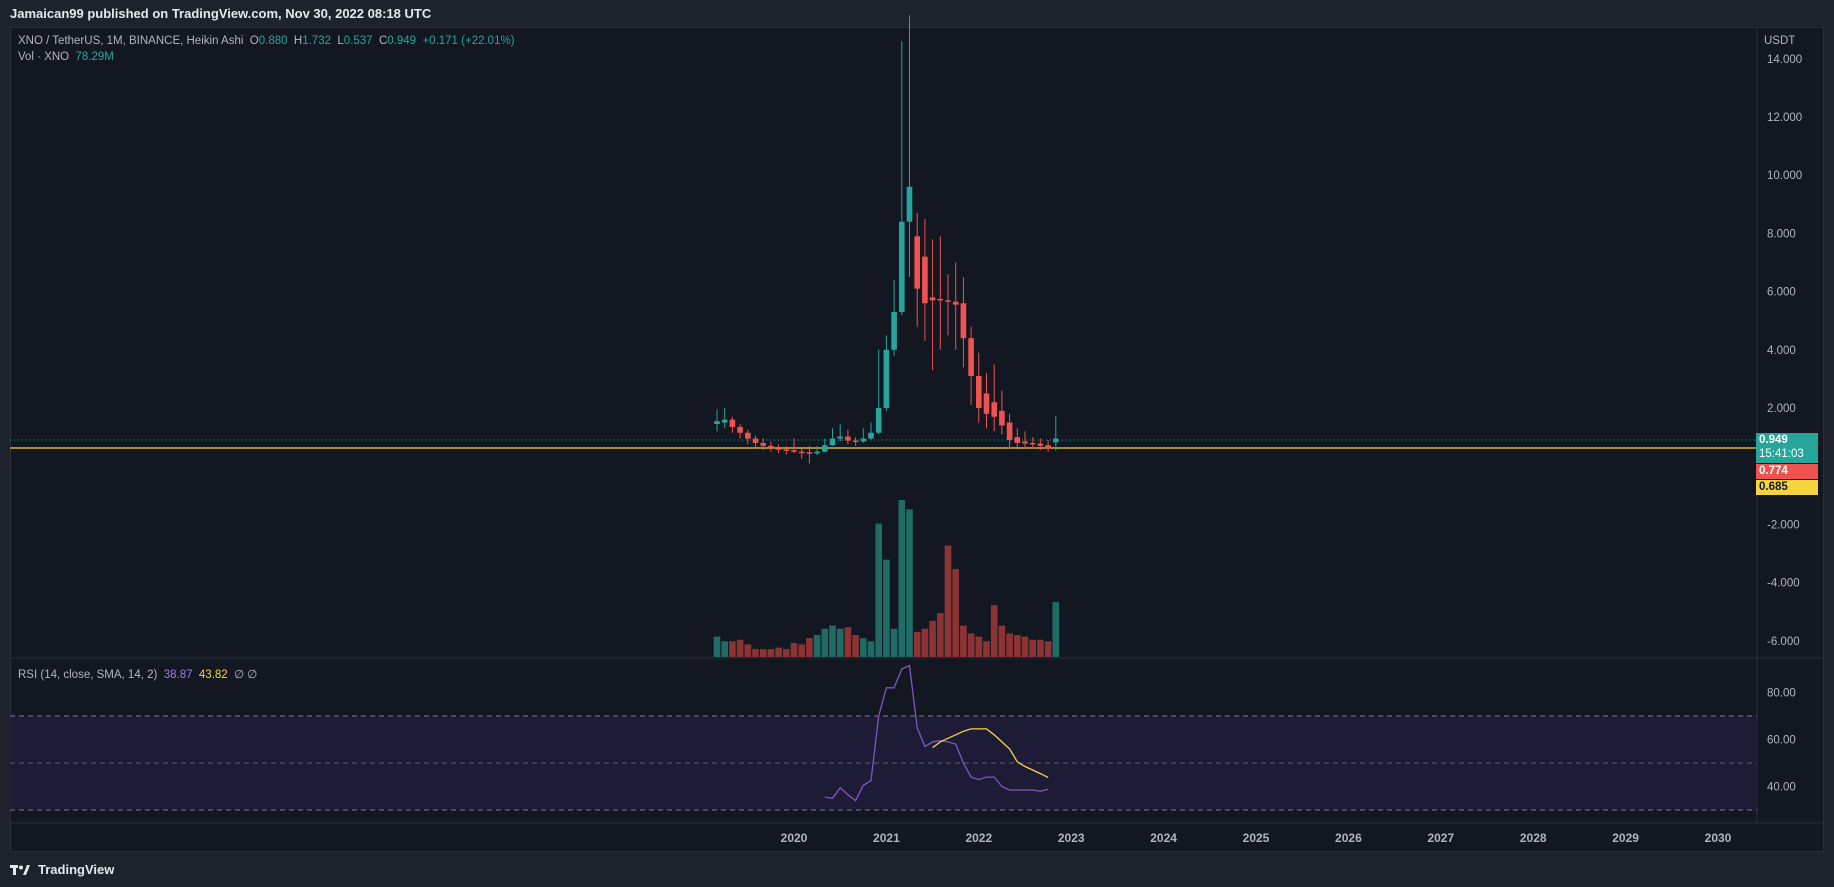 Image resolution: width=1834 pixels, height=887 pixels. Describe the element at coordinates (94, 57) in the screenshot. I see `volume-value: 78.29M` at that location.